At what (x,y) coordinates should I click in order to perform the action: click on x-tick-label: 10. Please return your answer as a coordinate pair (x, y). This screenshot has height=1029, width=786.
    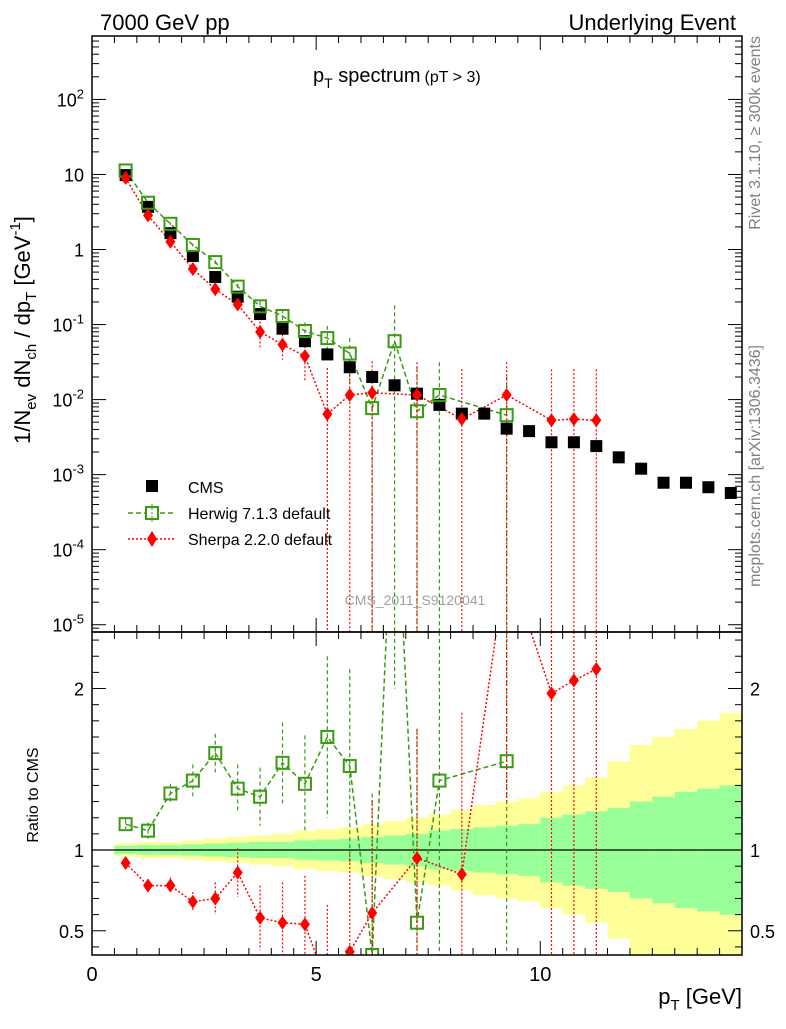
    Looking at the image, I should click on (540, 975).